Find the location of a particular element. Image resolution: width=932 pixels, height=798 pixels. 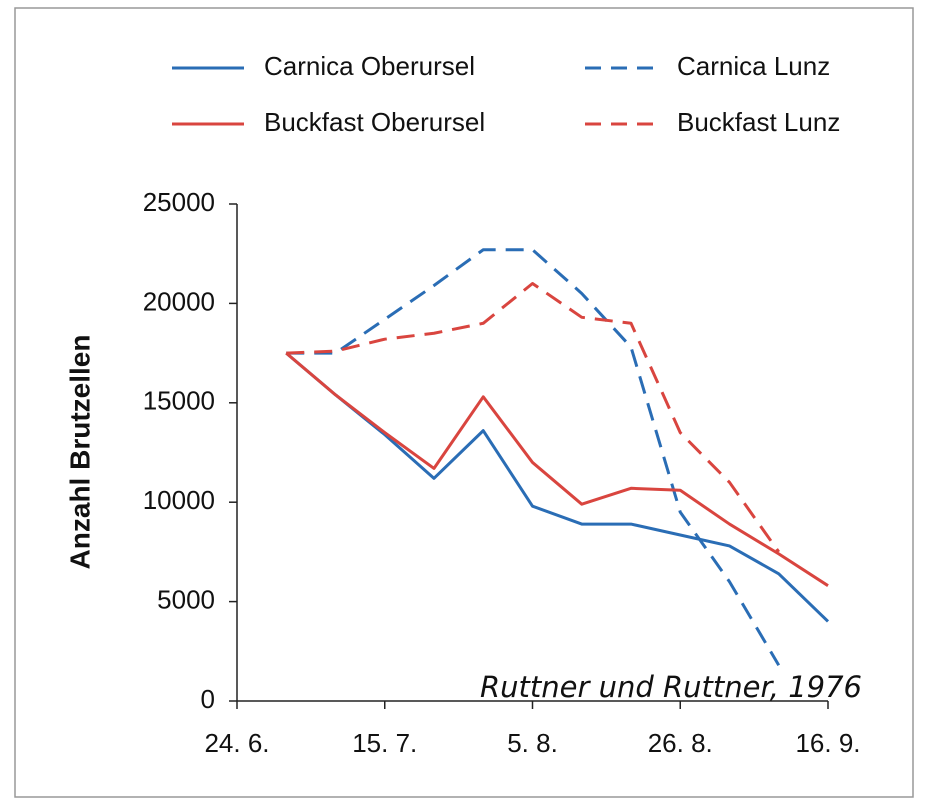

y-tick-label: 5000 is located at coordinates (186, 599).